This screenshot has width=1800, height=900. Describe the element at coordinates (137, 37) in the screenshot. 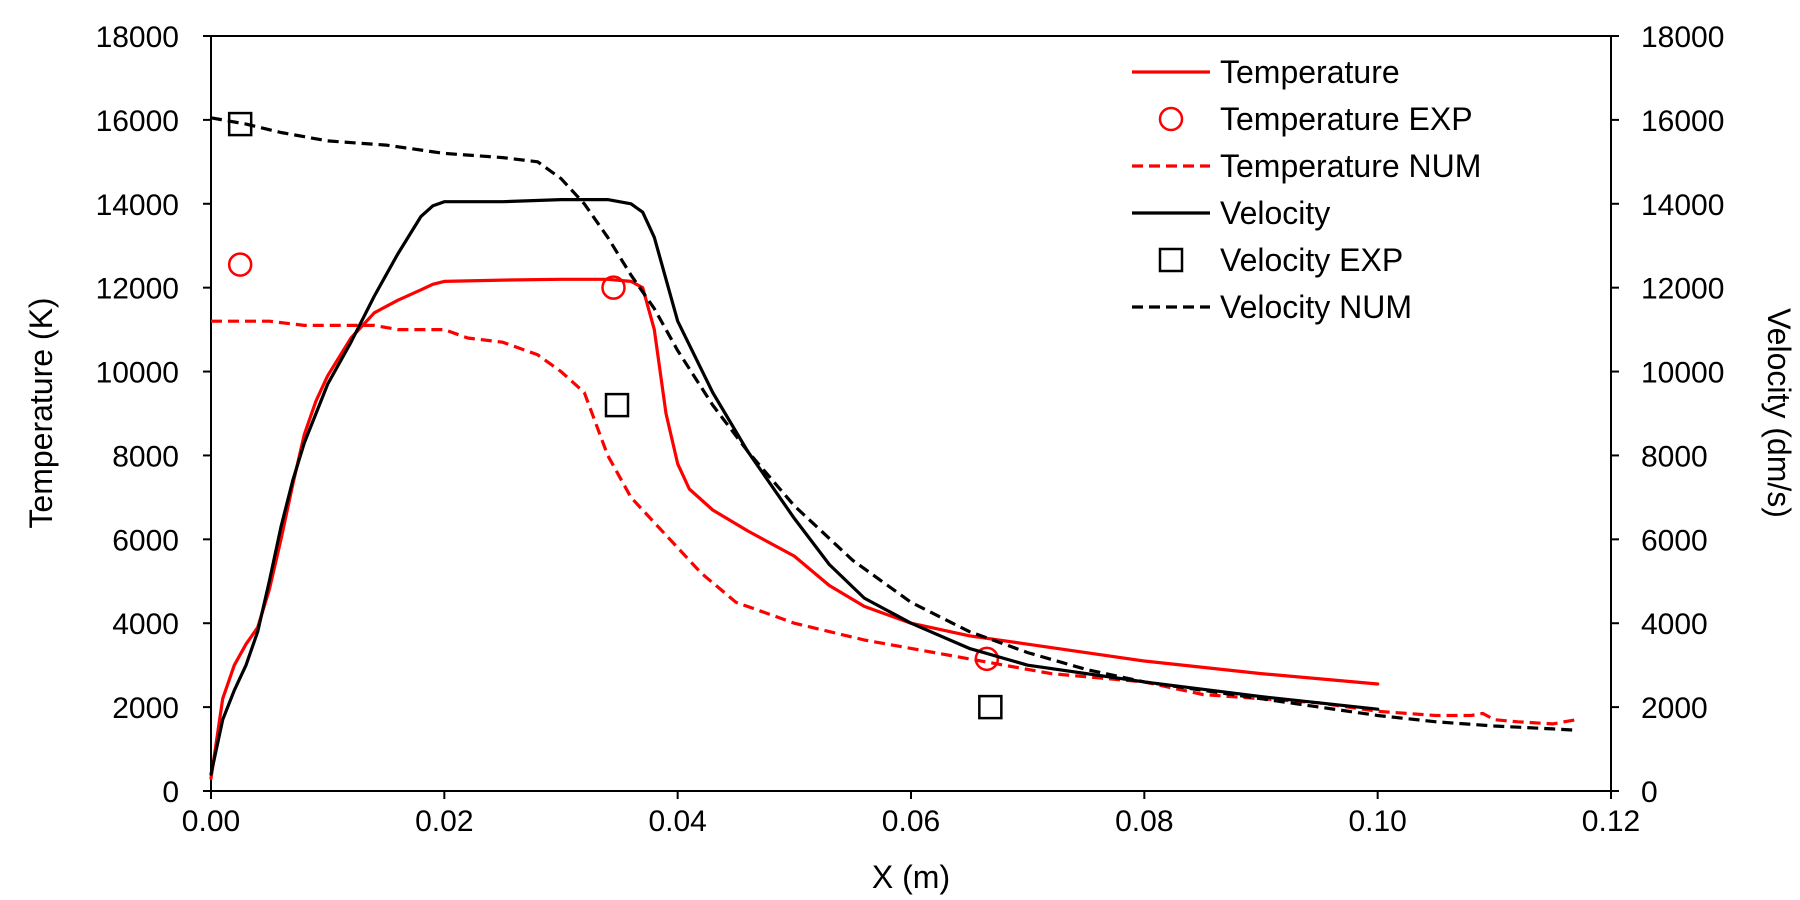

I see `y-tick-label: 18000` at that location.